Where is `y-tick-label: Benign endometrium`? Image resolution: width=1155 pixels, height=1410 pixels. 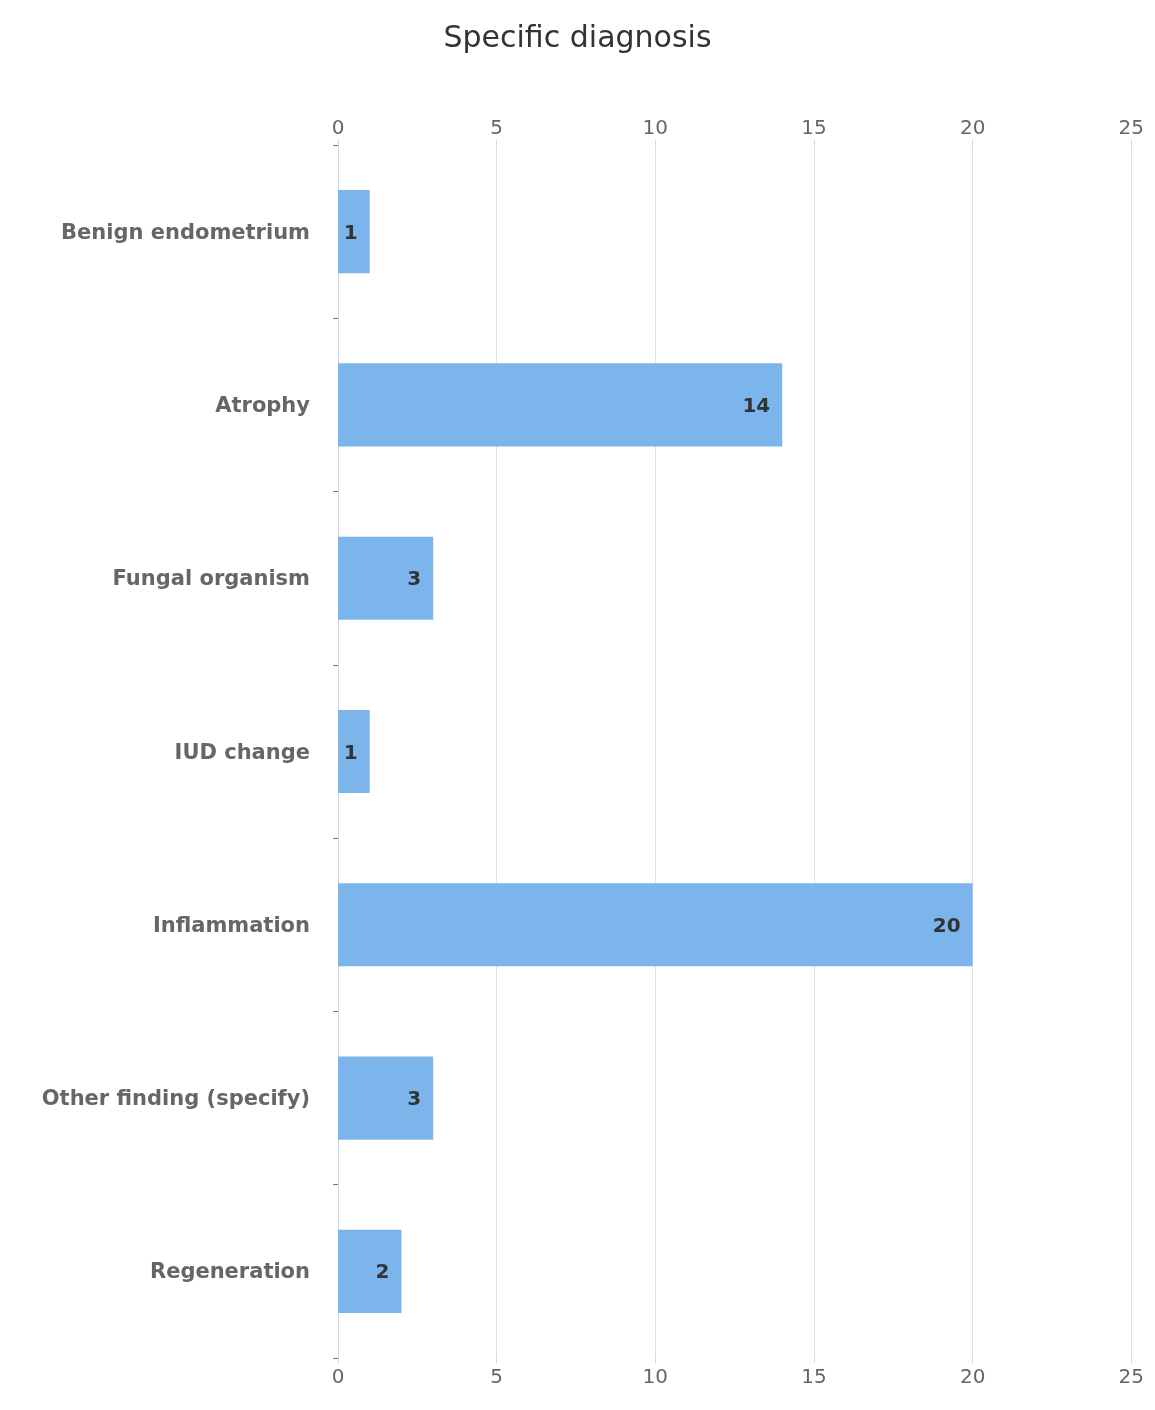 y-tick-label: Benign endometrium is located at coordinates (185, 231).